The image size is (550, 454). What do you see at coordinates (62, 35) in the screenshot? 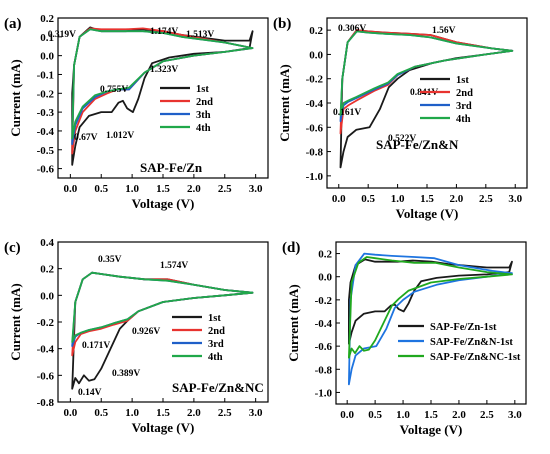
I see `peak-annotation: 0.319V` at bounding box center [62, 35].